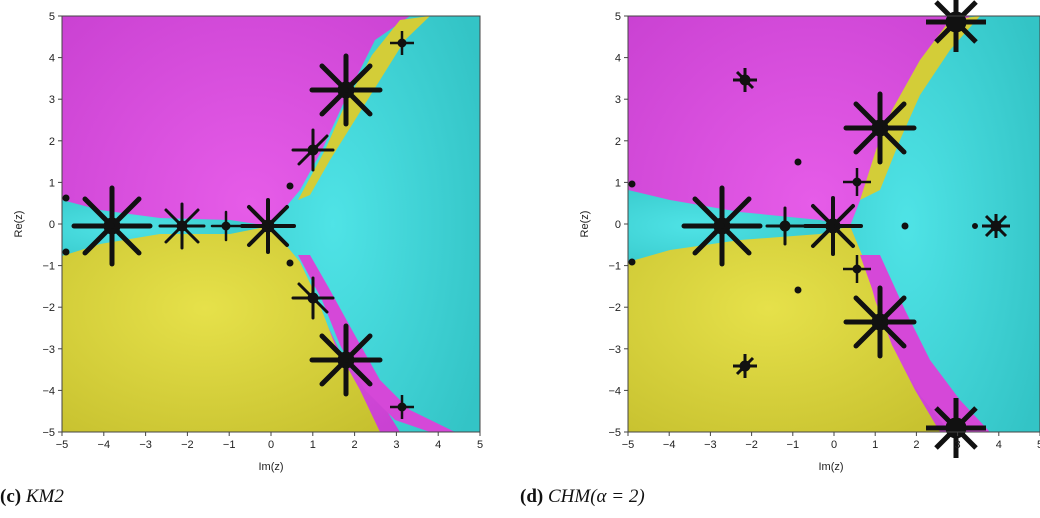 The height and width of the screenshot is (518, 1040). What do you see at coordinates (585, 224) in the screenshot?
I see `y-axis-label-d: Re(z)` at bounding box center [585, 224].